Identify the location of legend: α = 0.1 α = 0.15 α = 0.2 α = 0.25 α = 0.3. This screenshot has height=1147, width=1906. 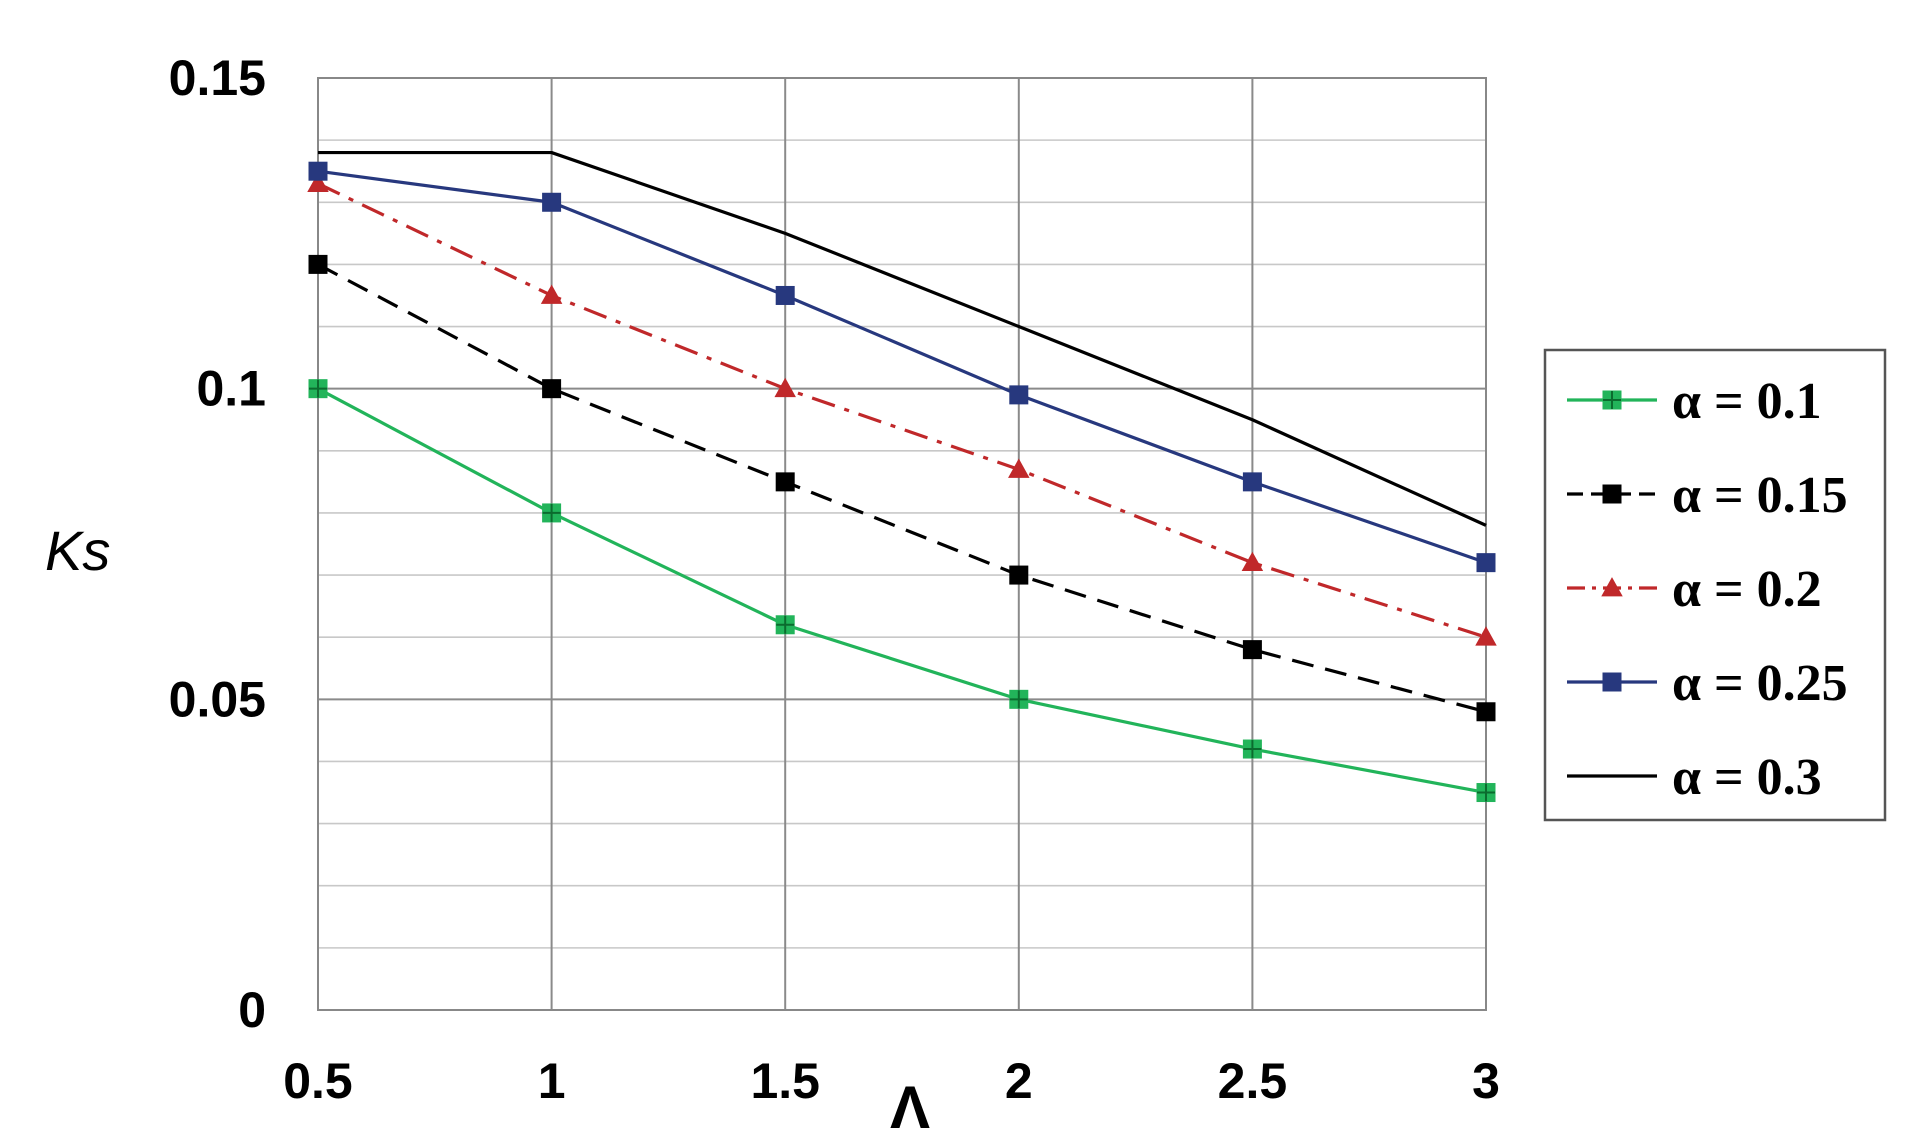
(1715, 585).